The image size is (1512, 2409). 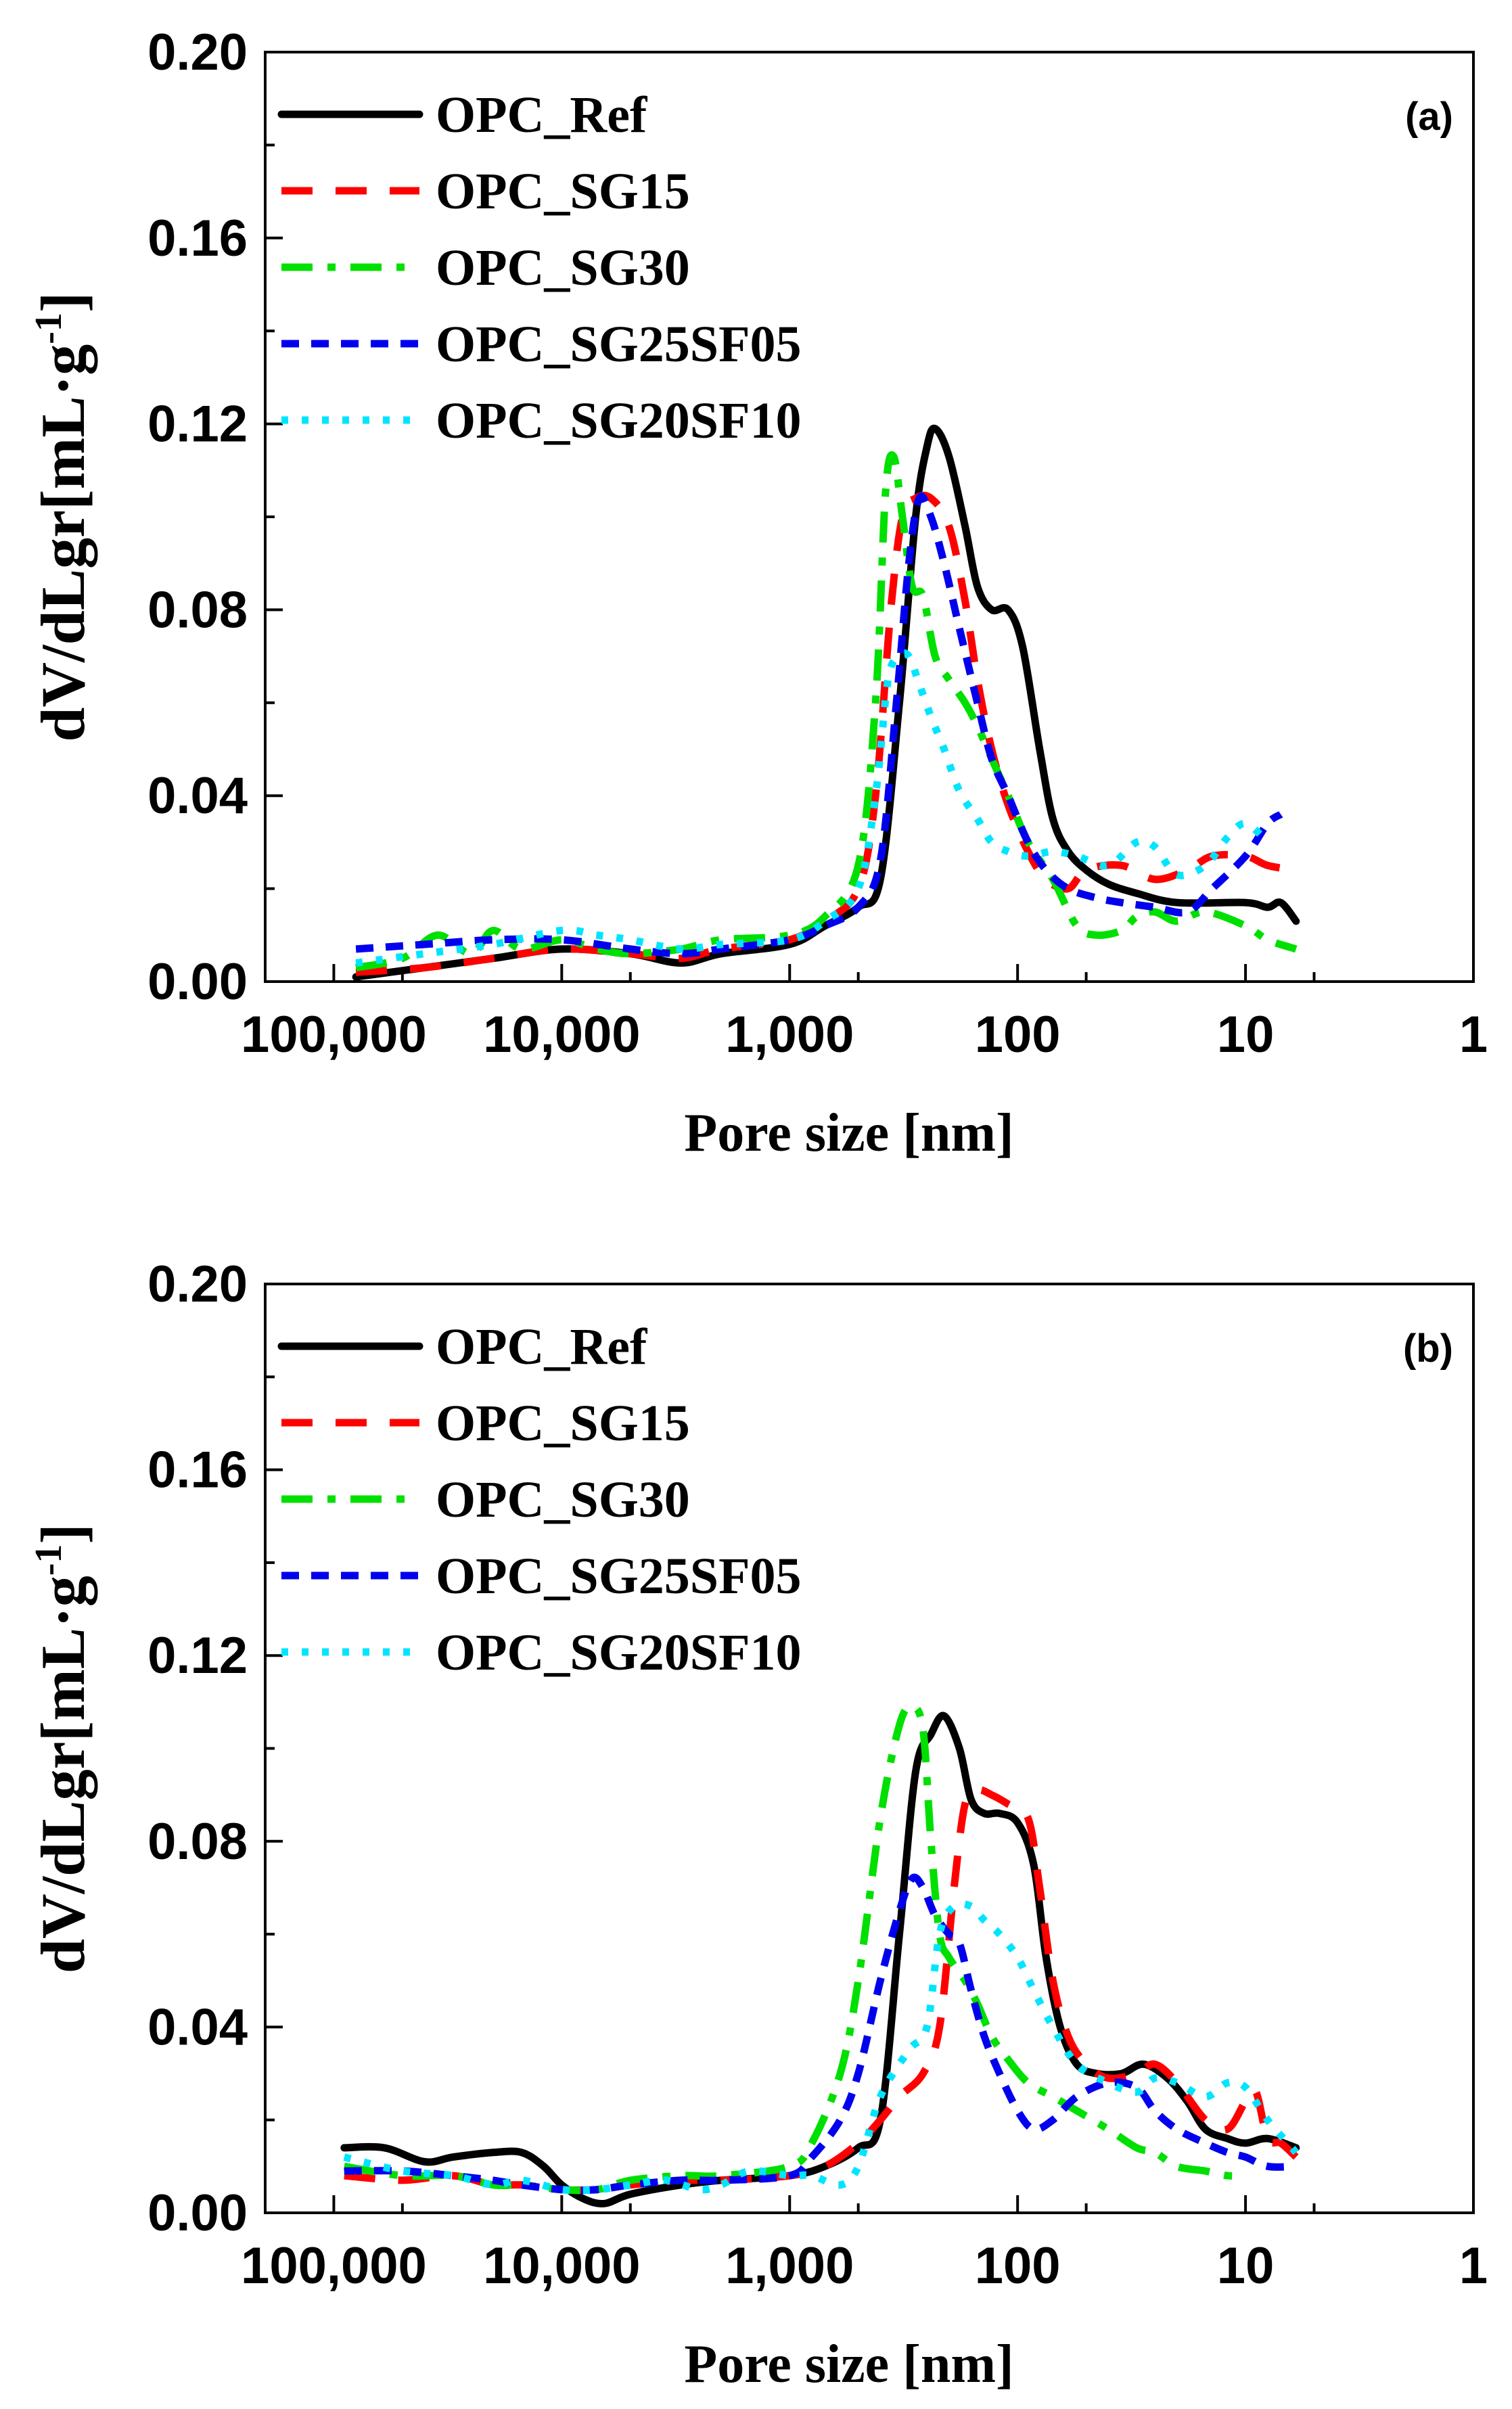 I want to click on panel-label: (a), so click(x=1429, y=117).